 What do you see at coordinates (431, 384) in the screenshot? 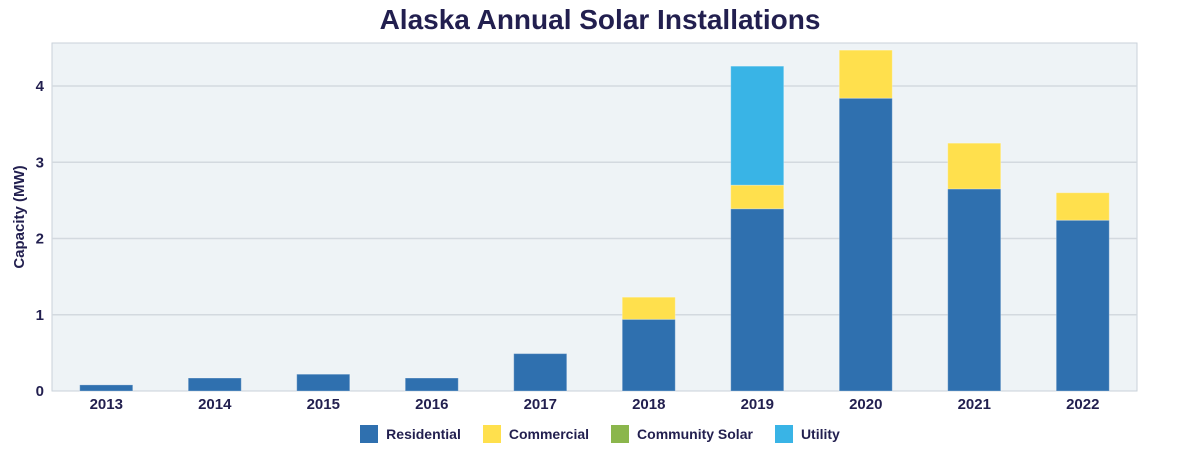
I see `bar-residential-2016` at bounding box center [431, 384].